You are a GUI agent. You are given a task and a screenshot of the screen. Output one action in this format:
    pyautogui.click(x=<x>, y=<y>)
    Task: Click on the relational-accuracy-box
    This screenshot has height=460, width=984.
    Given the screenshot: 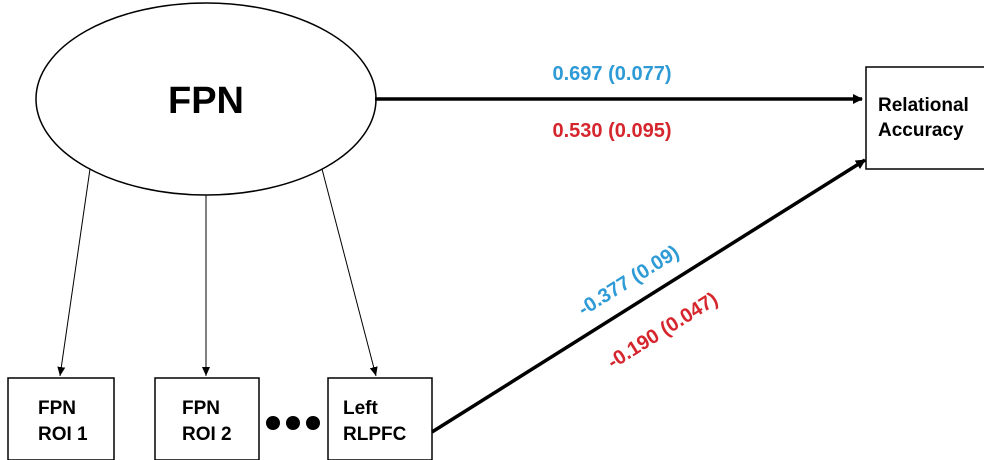 What is the action you would take?
    pyautogui.click(x=924, y=118)
    